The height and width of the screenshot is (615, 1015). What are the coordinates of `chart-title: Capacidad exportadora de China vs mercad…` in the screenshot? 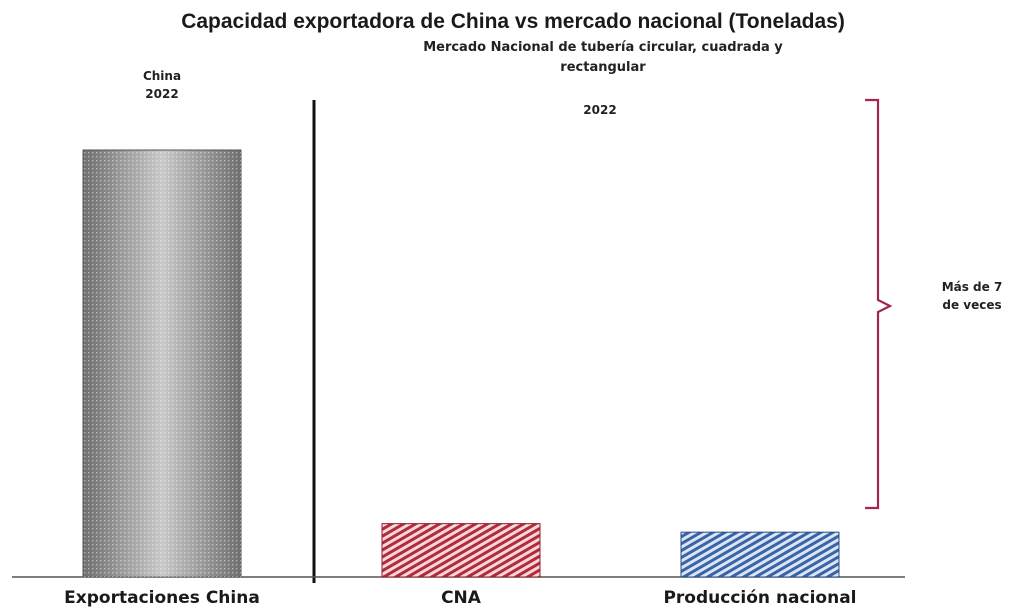 It's located at (513, 21).